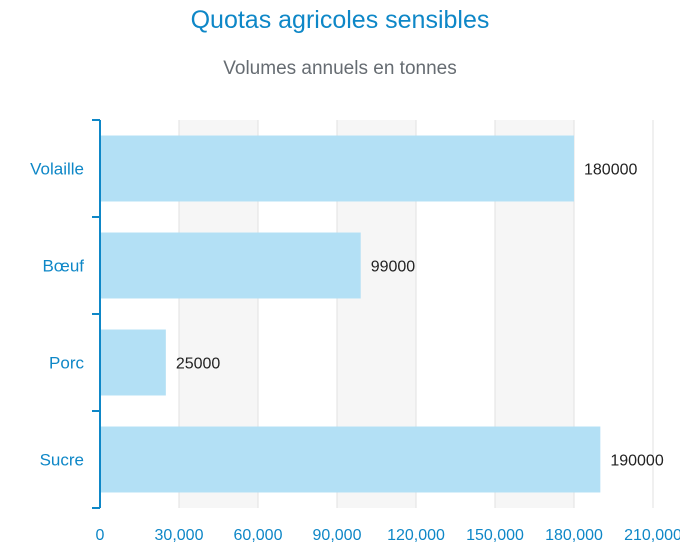  Describe the element at coordinates (610, 170) in the screenshot. I see `data-label: 180000` at that location.